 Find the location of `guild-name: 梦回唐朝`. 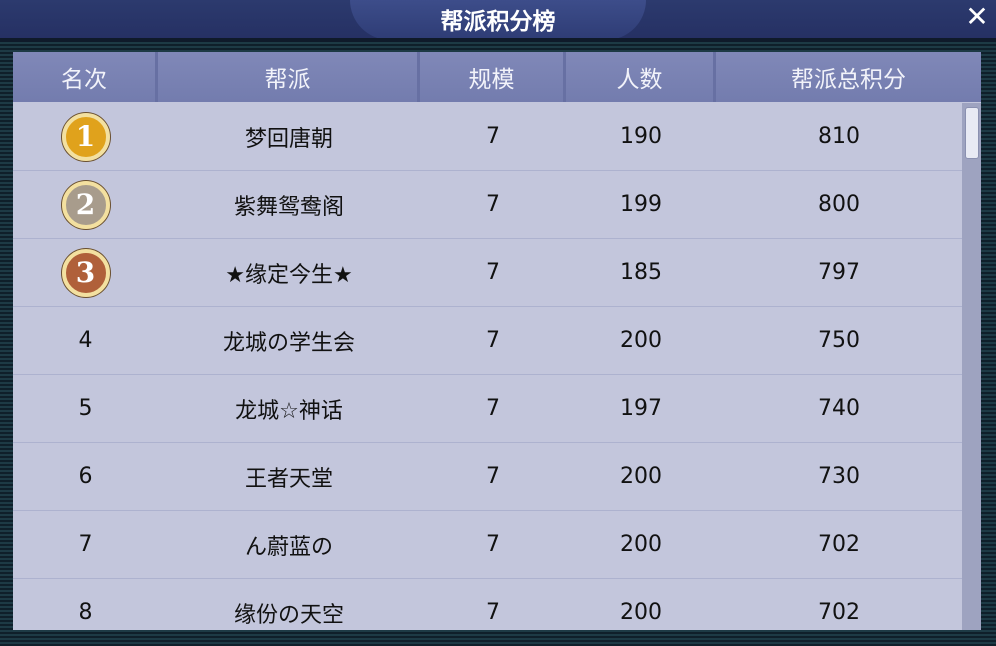

guild-name: 梦回唐朝 is located at coordinates (288, 139).